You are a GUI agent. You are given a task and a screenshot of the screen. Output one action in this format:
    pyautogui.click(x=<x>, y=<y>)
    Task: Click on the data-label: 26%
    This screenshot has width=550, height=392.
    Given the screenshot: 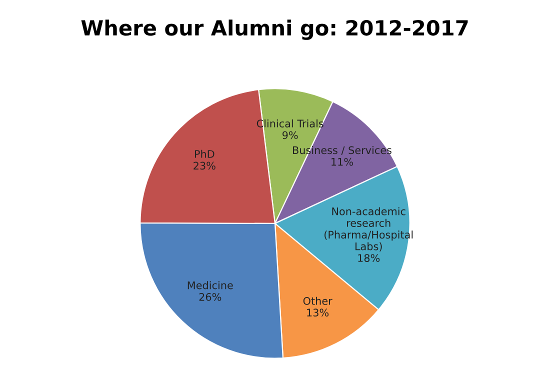 What is the action you would take?
    pyautogui.click(x=210, y=297)
    